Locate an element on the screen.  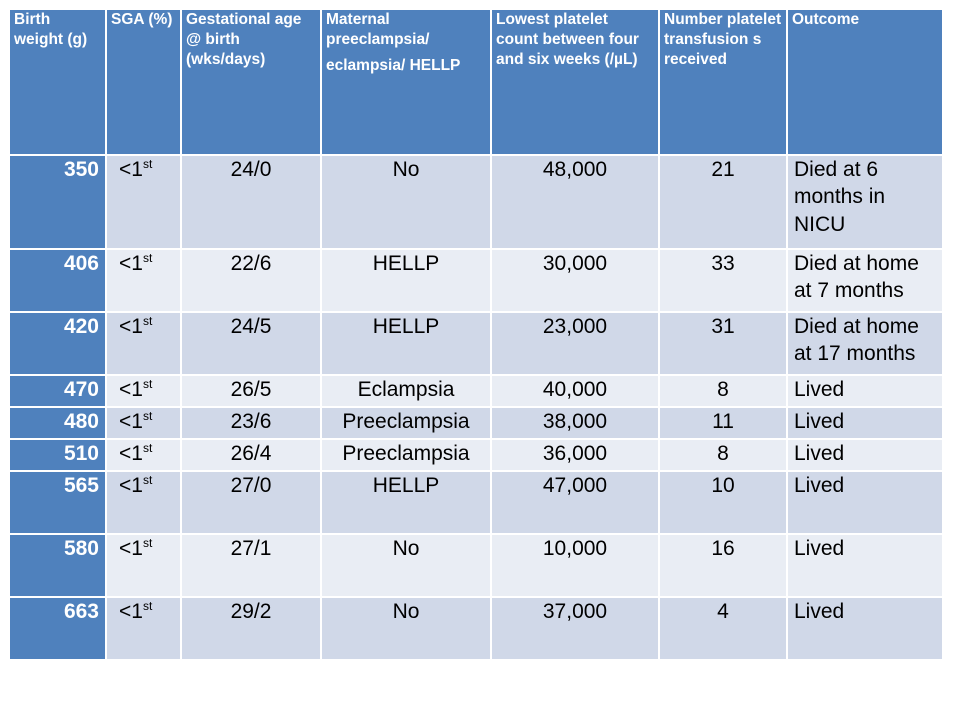
header-text: Outcome is located at coordinates (826, 19).